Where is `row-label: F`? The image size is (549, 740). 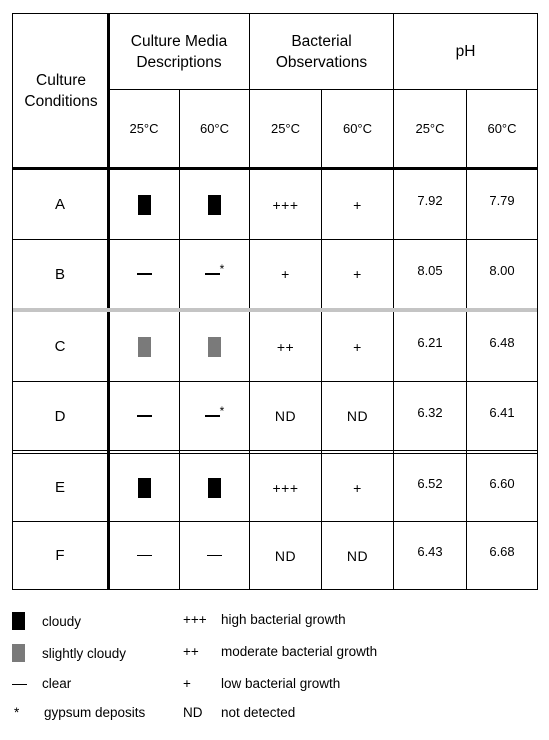 row-label: F is located at coordinates (60, 555).